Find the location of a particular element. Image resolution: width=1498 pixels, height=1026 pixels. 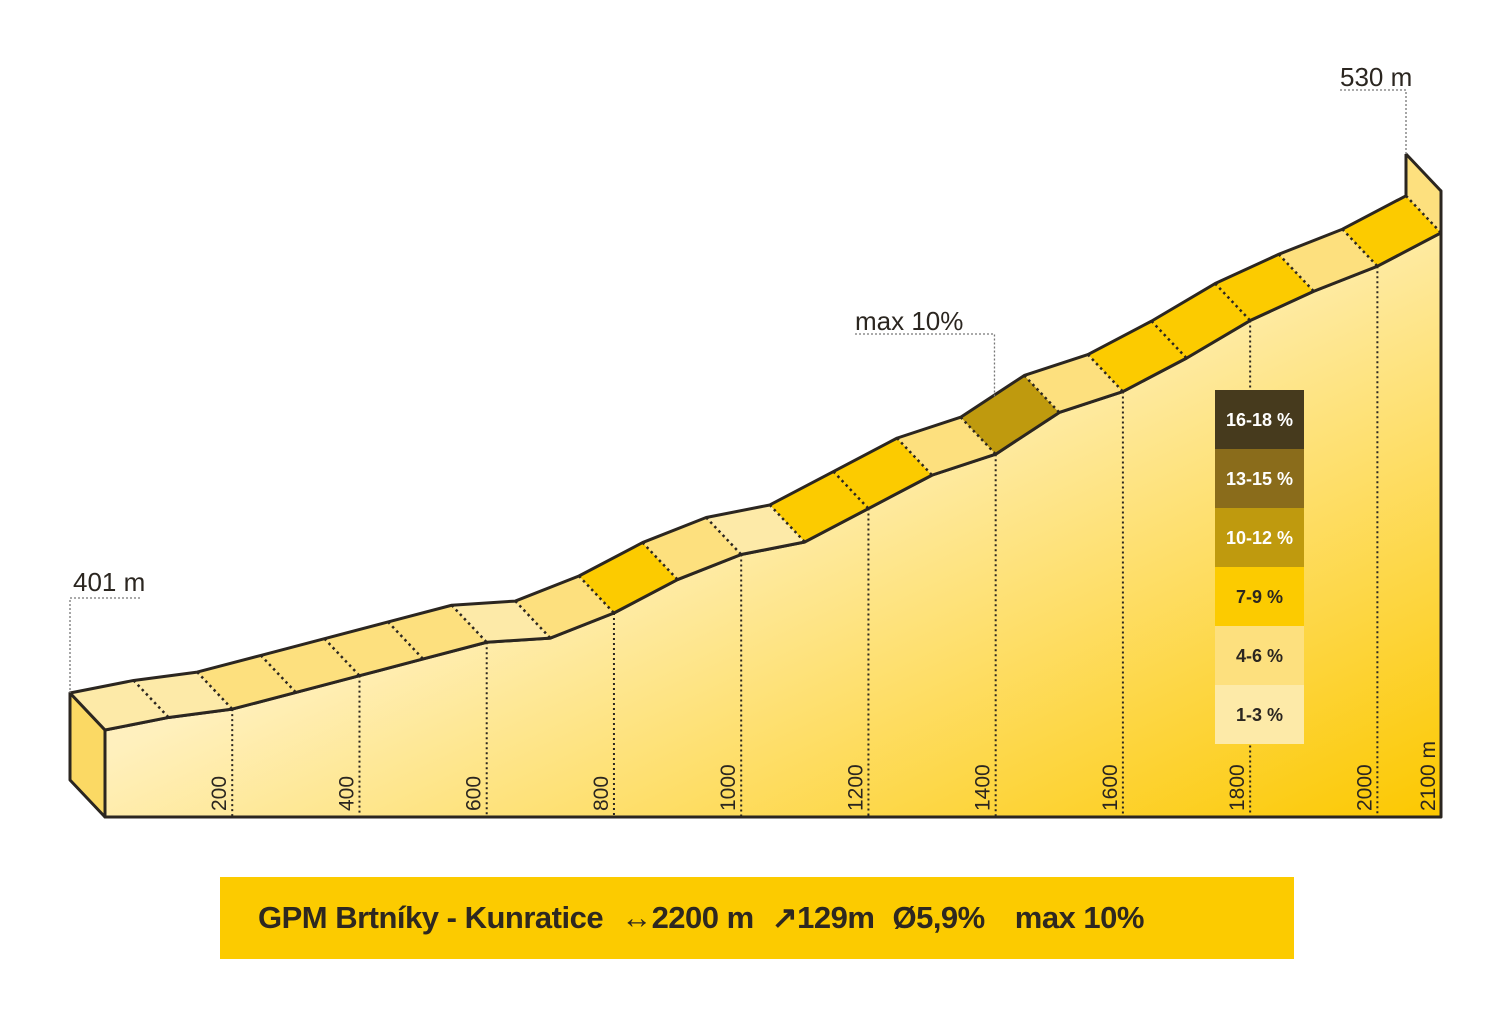

max-grade-label: max 10% is located at coordinates (909, 321).